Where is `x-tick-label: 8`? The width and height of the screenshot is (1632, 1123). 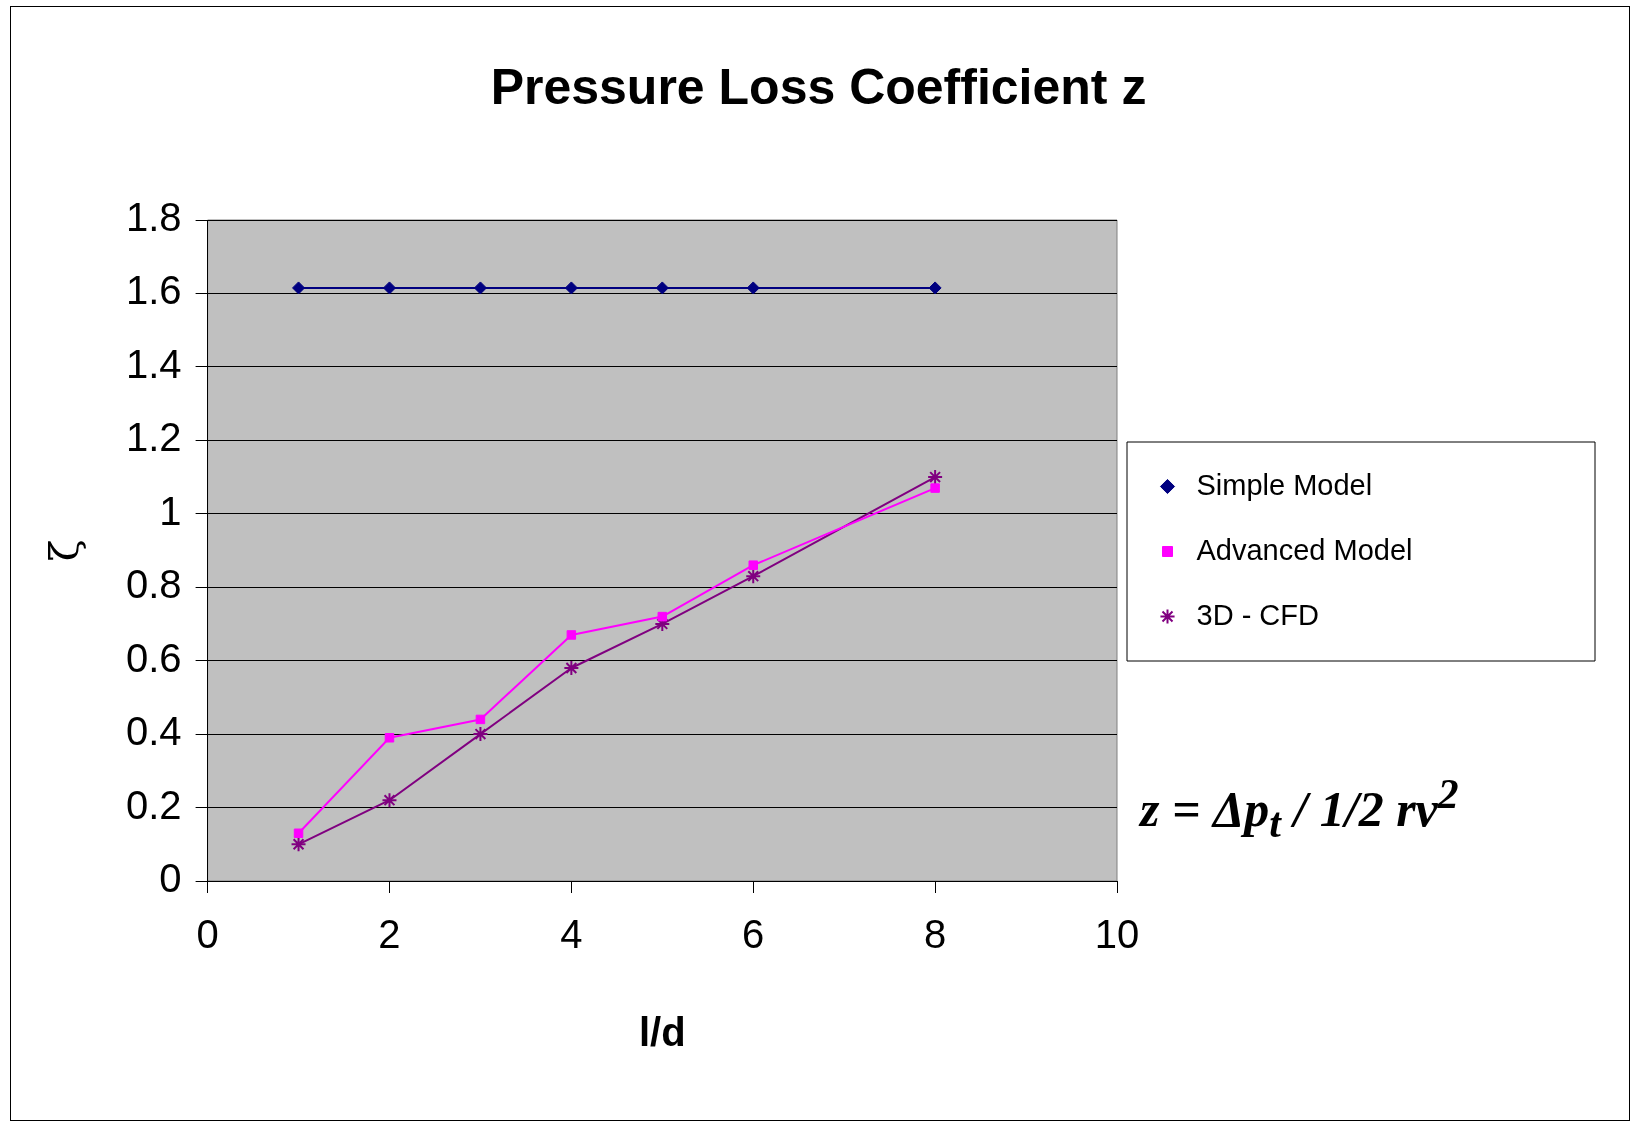 x-tick-label: 8 is located at coordinates (935, 934).